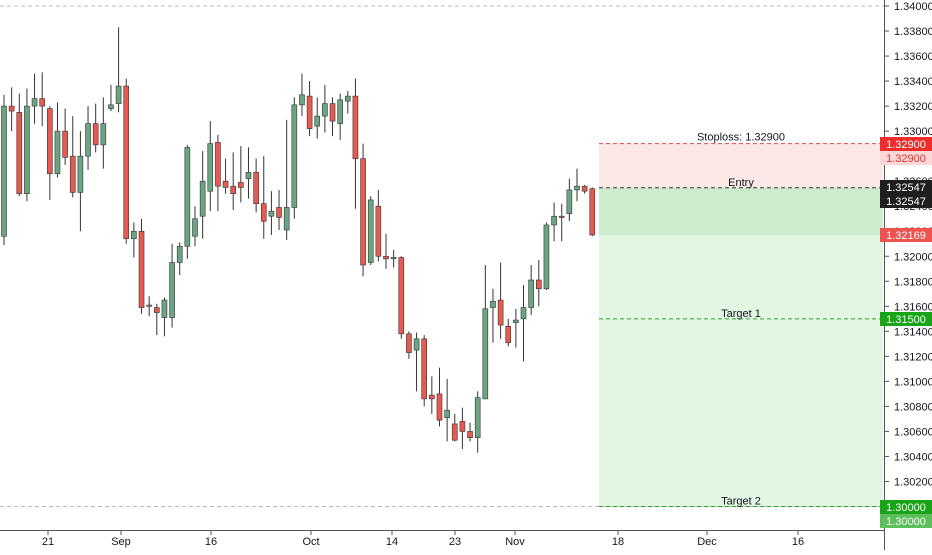 This screenshot has width=932, height=555. I want to click on stoploss-annotation: Stoploss: 1.32900, so click(741, 138).